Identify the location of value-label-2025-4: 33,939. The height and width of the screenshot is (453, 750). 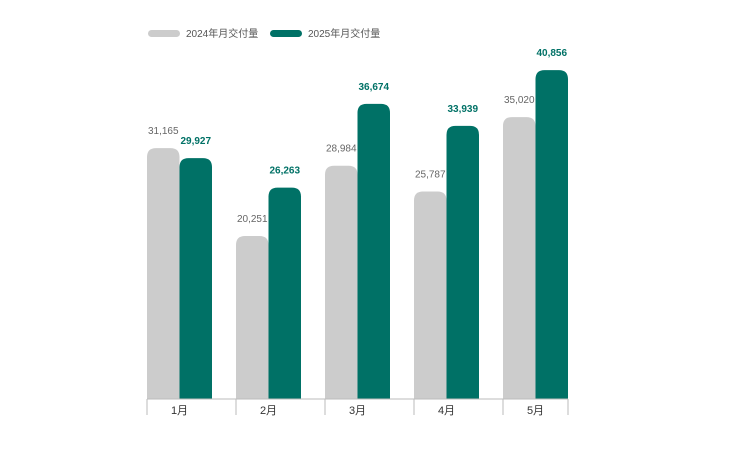
(462, 109).